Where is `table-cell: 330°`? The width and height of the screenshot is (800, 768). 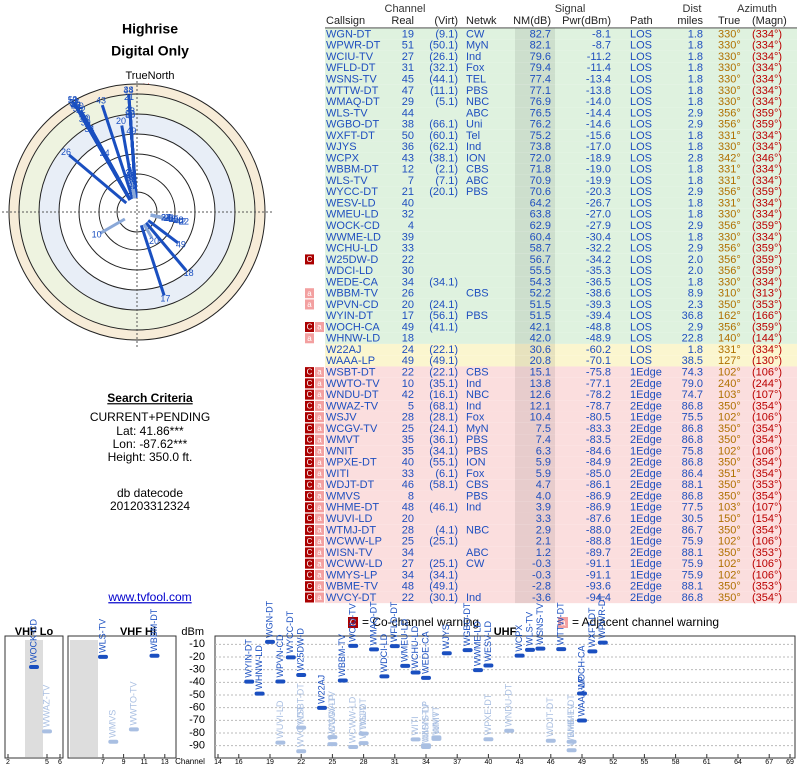
table-cell: 330° is located at coordinates (729, 215).